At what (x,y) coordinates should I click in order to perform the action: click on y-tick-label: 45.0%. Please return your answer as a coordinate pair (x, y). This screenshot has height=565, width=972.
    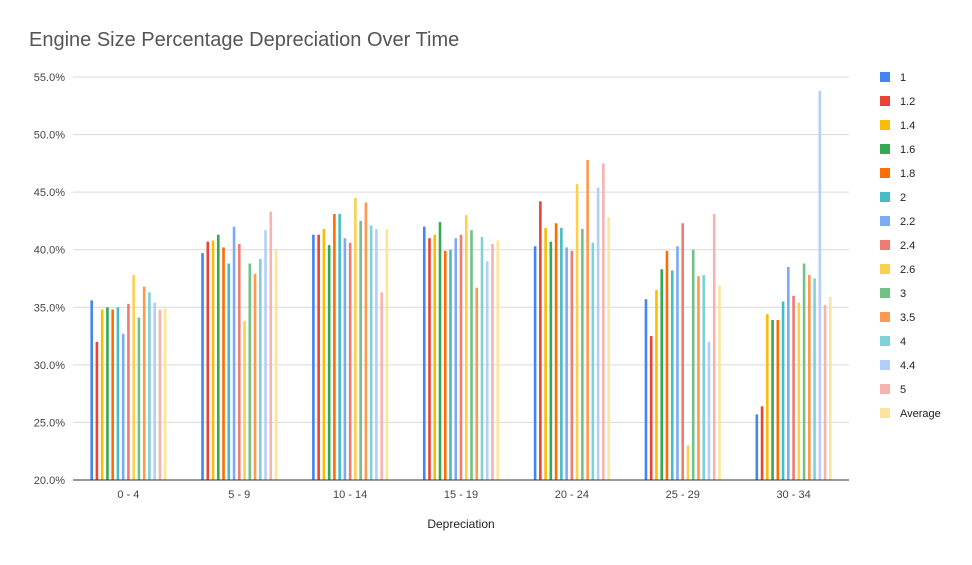
    Looking at the image, I should click on (49, 193).